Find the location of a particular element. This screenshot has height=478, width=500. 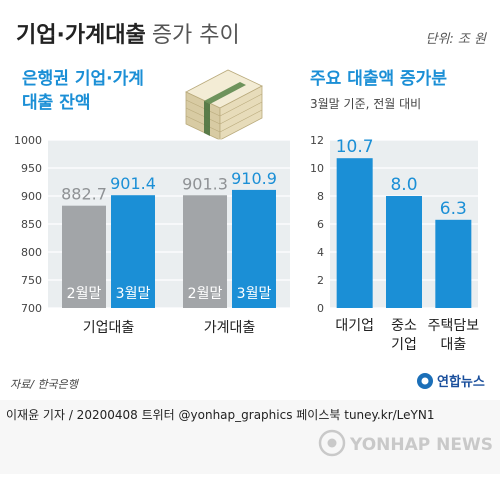

left-y-tick-label: 800 is located at coordinates (31, 252).